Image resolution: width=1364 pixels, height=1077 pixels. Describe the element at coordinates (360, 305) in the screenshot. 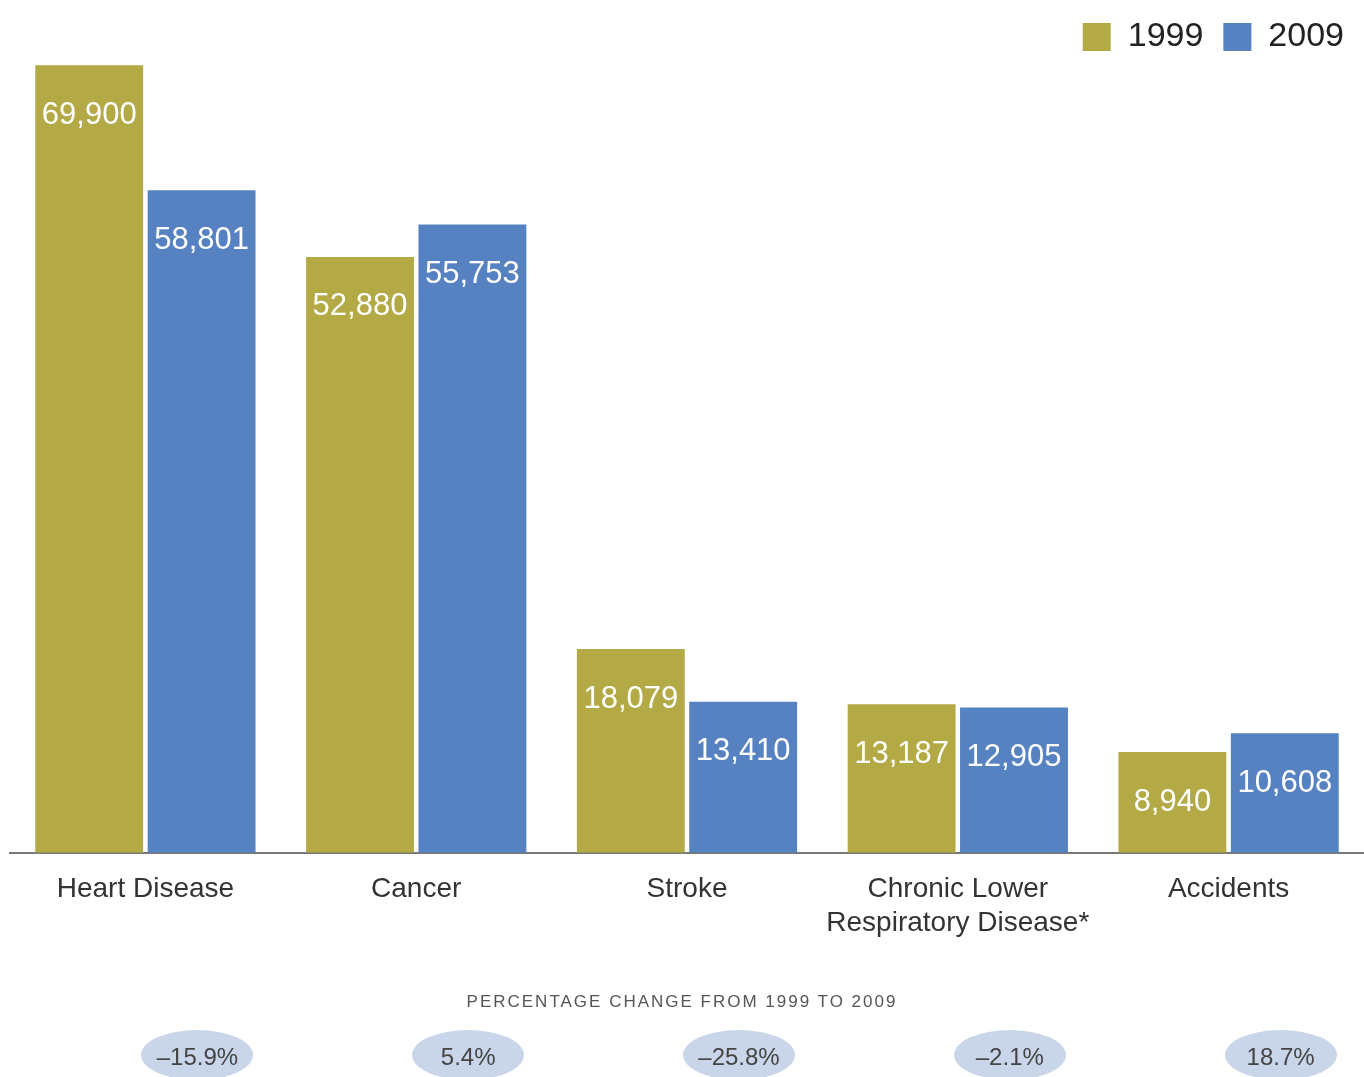

I see `data-label: 52,880` at that location.